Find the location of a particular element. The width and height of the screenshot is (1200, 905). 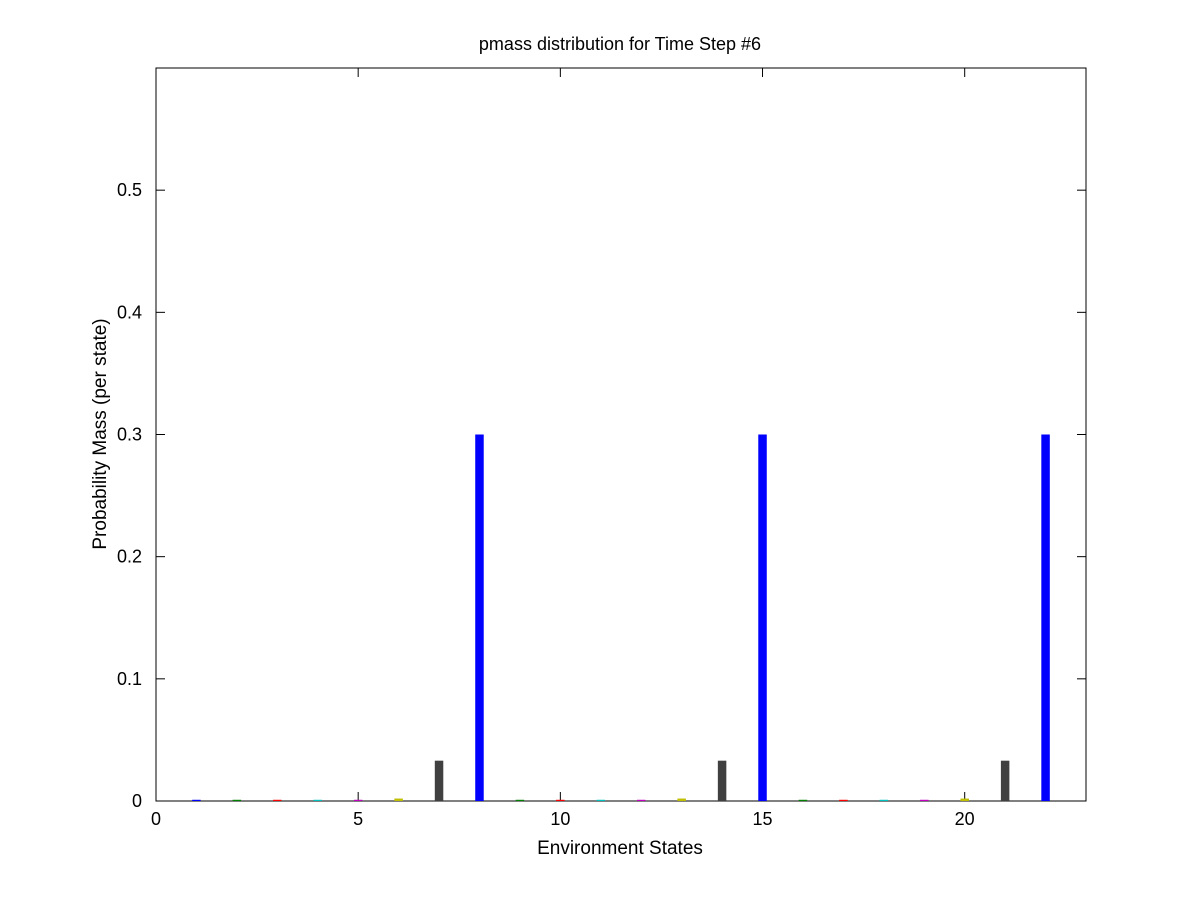

y-tick-label: 0.4 is located at coordinates (129, 312).